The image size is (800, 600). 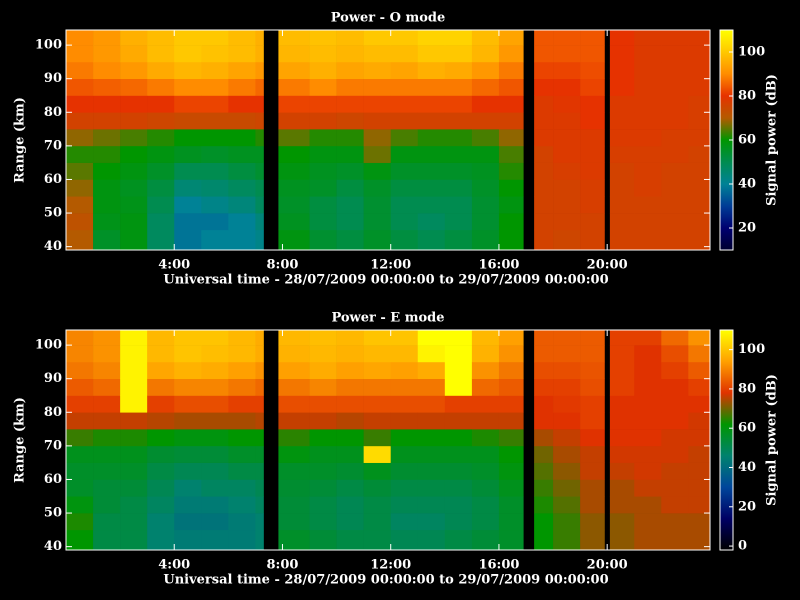 What do you see at coordinates (747, 506) in the screenshot?
I see `colorbar-tick-label: 20` at bounding box center [747, 506].